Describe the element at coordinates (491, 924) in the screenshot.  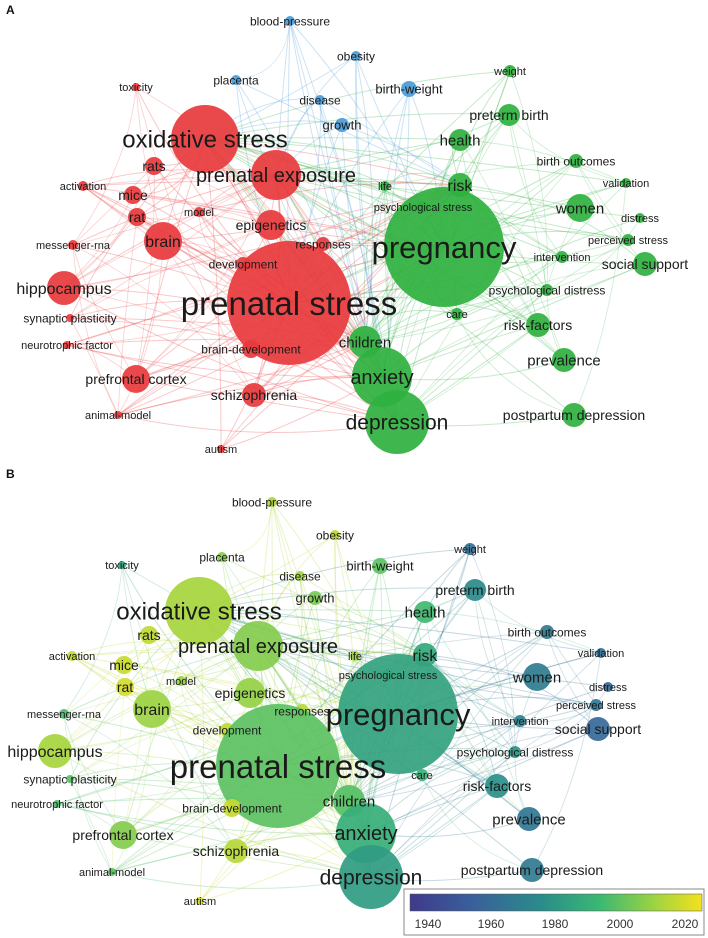
I see `colorbar-tick: 1960` at that location.